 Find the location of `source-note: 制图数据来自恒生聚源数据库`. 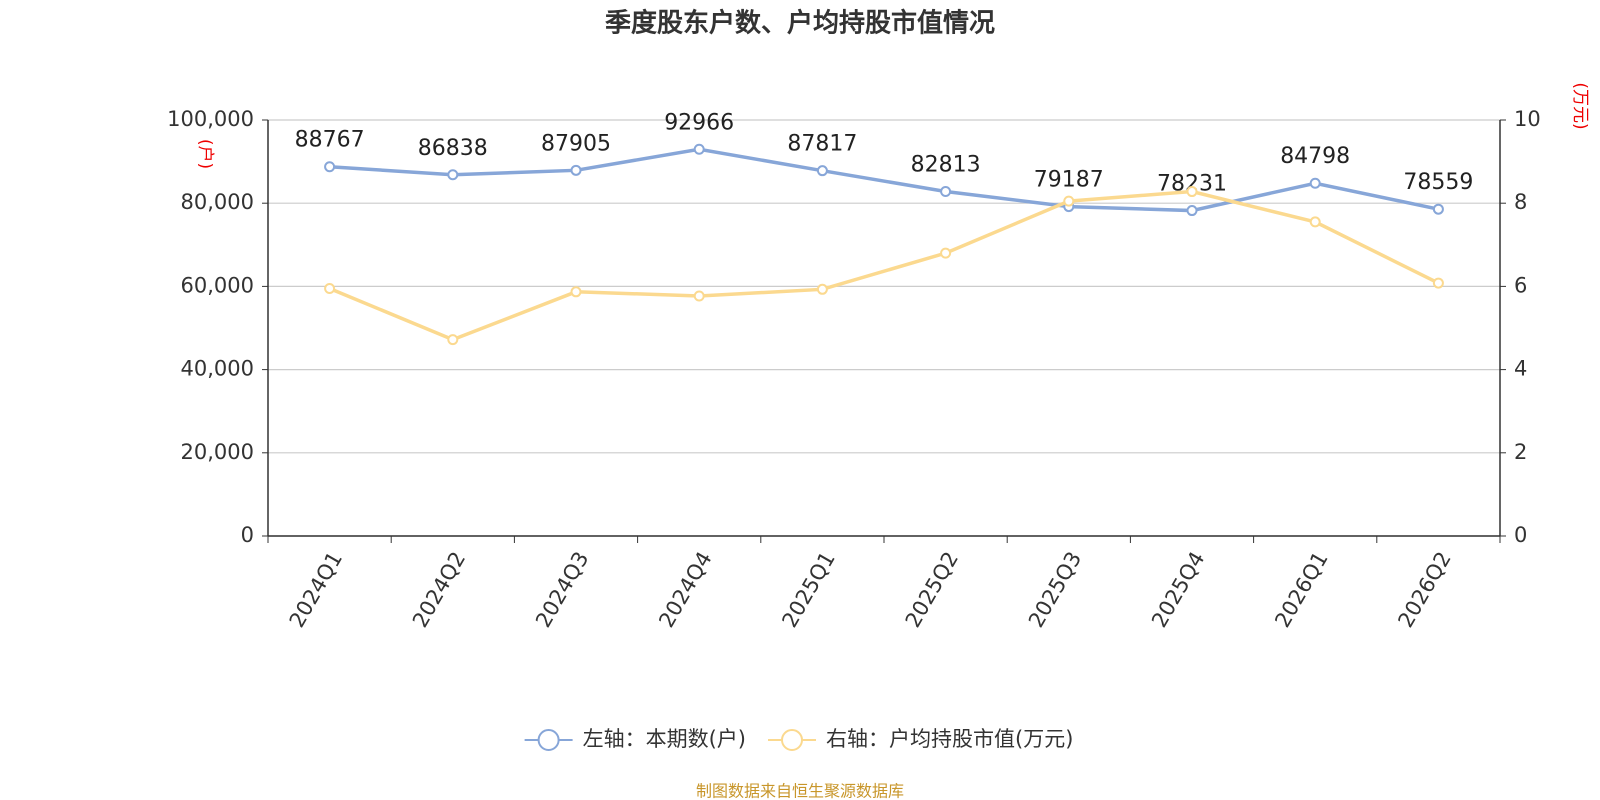

source-note: 制图数据来自恒生聚源数据库 is located at coordinates (800, 791).